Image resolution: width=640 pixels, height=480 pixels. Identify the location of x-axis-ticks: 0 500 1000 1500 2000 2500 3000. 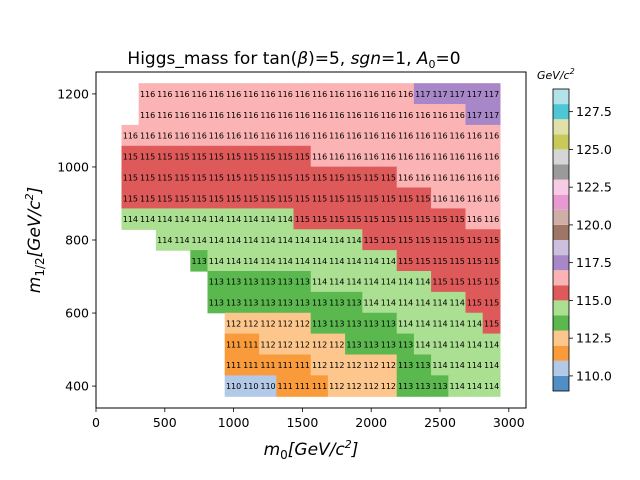
(308, 419).